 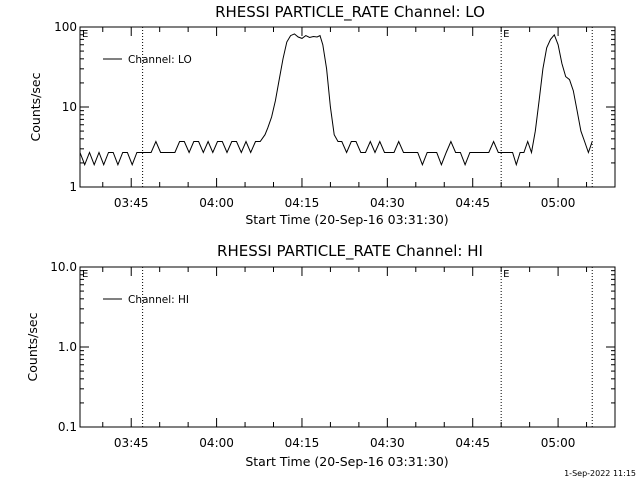 What do you see at coordinates (63, 267) in the screenshot?
I see `y-tick-label-10-0: 10.0` at bounding box center [63, 267].